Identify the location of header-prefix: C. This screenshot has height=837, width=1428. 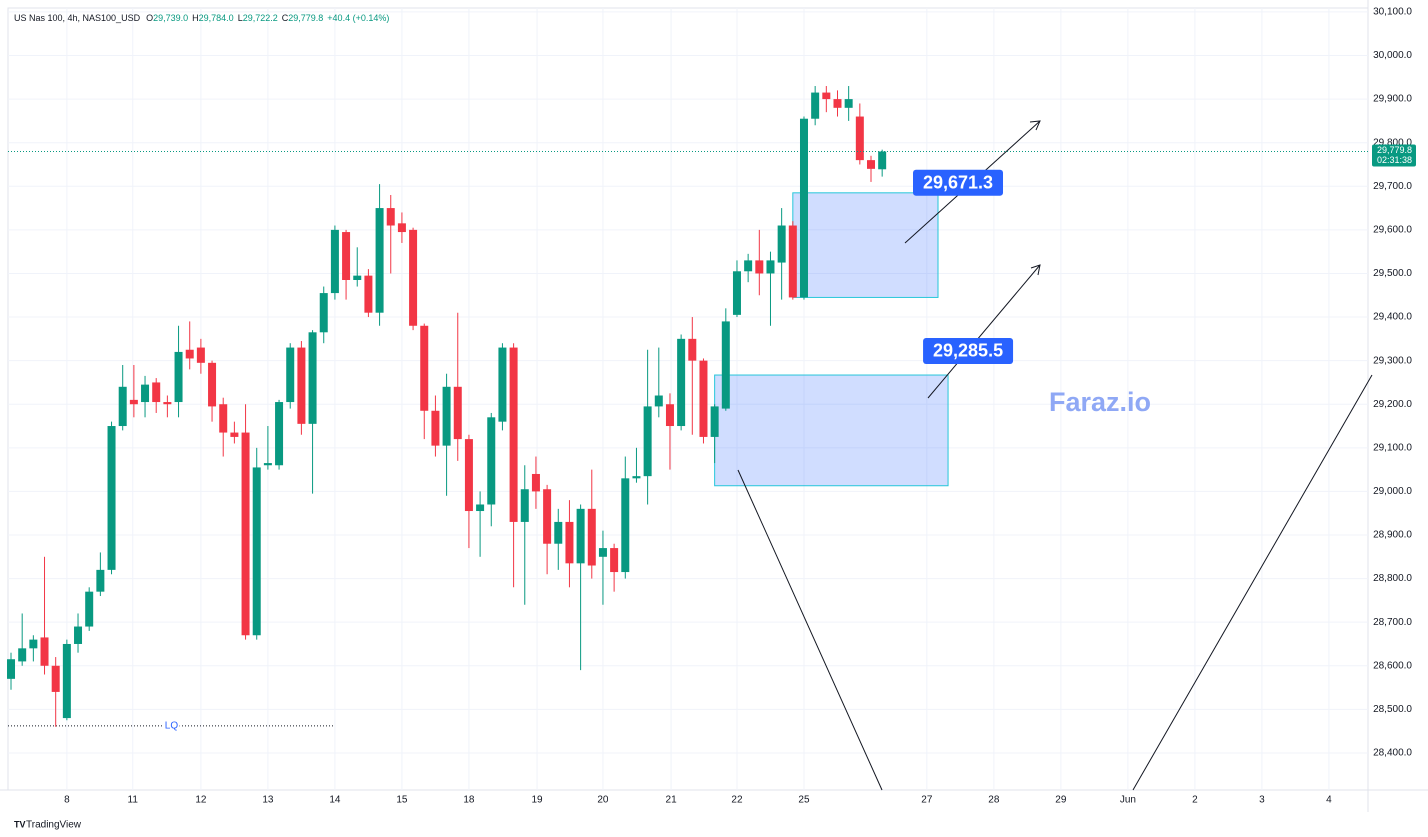
(285, 18).